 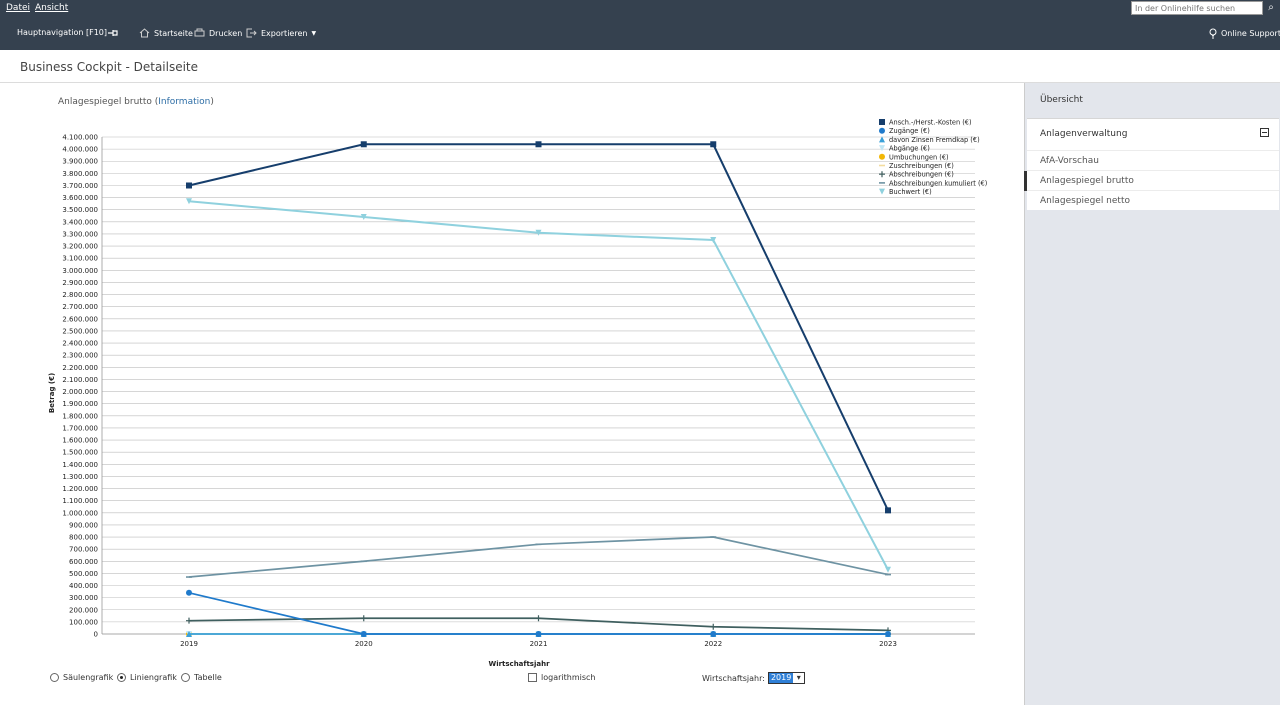 I want to click on export-icon, so click(x=251, y=33).